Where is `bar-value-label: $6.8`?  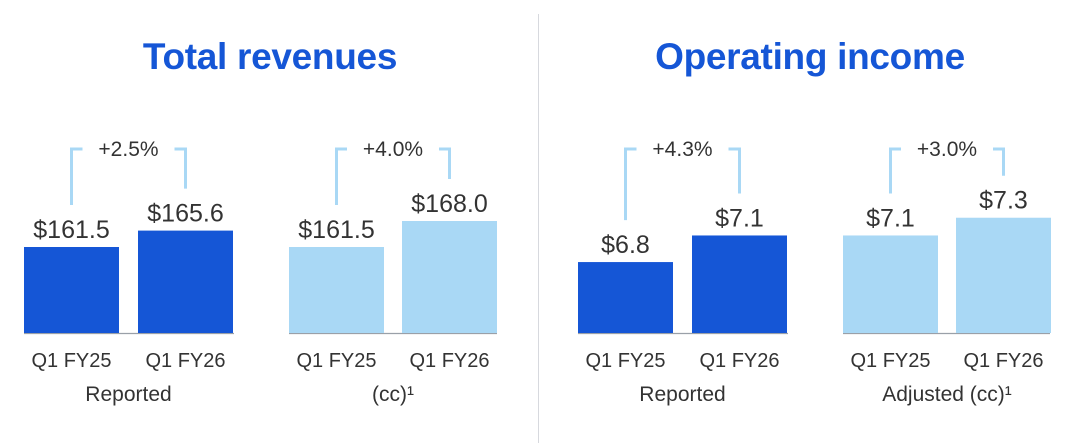
bar-value-label: $6.8 is located at coordinates (625, 245).